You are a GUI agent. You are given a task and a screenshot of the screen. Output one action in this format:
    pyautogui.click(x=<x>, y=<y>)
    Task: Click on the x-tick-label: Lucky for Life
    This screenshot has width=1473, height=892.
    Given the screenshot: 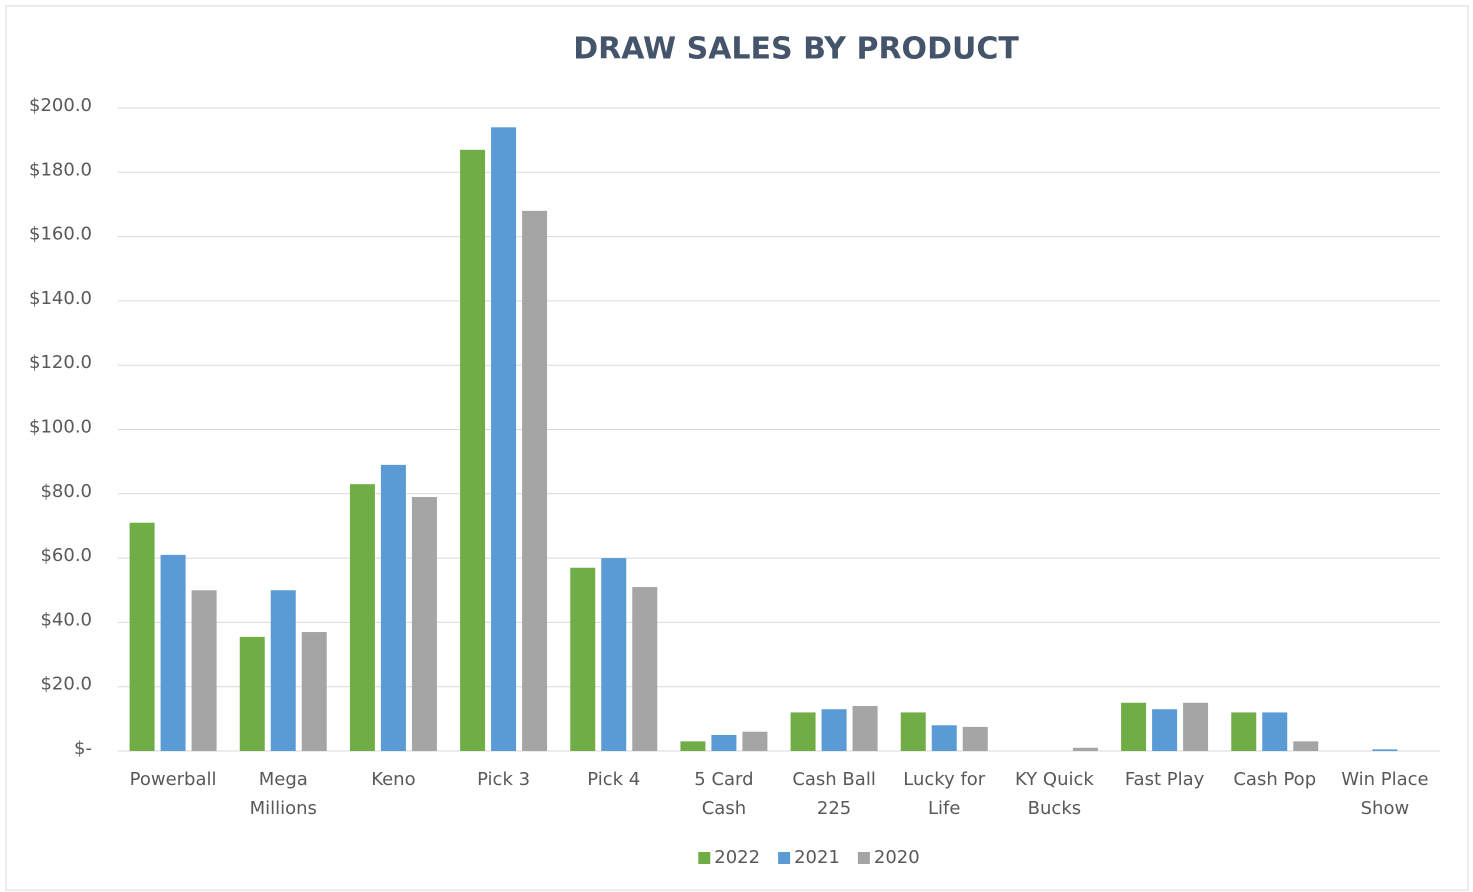 What is the action you would take?
    pyautogui.click(x=944, y=794)
    